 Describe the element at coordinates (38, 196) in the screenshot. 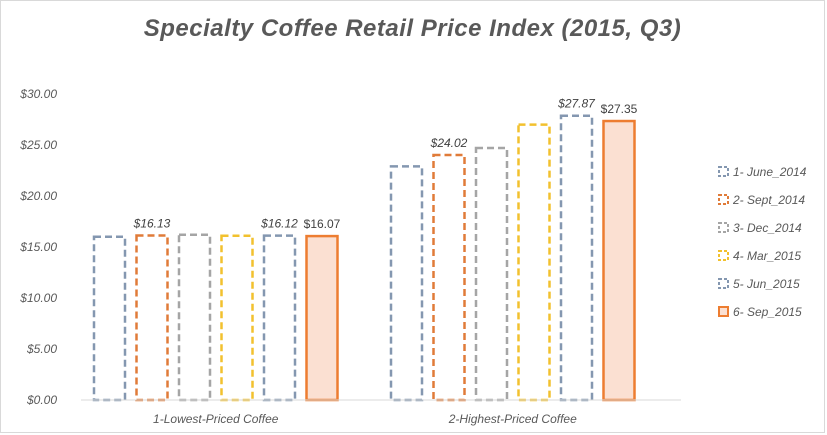

I see `y-tick-label: $20.00` at that location.